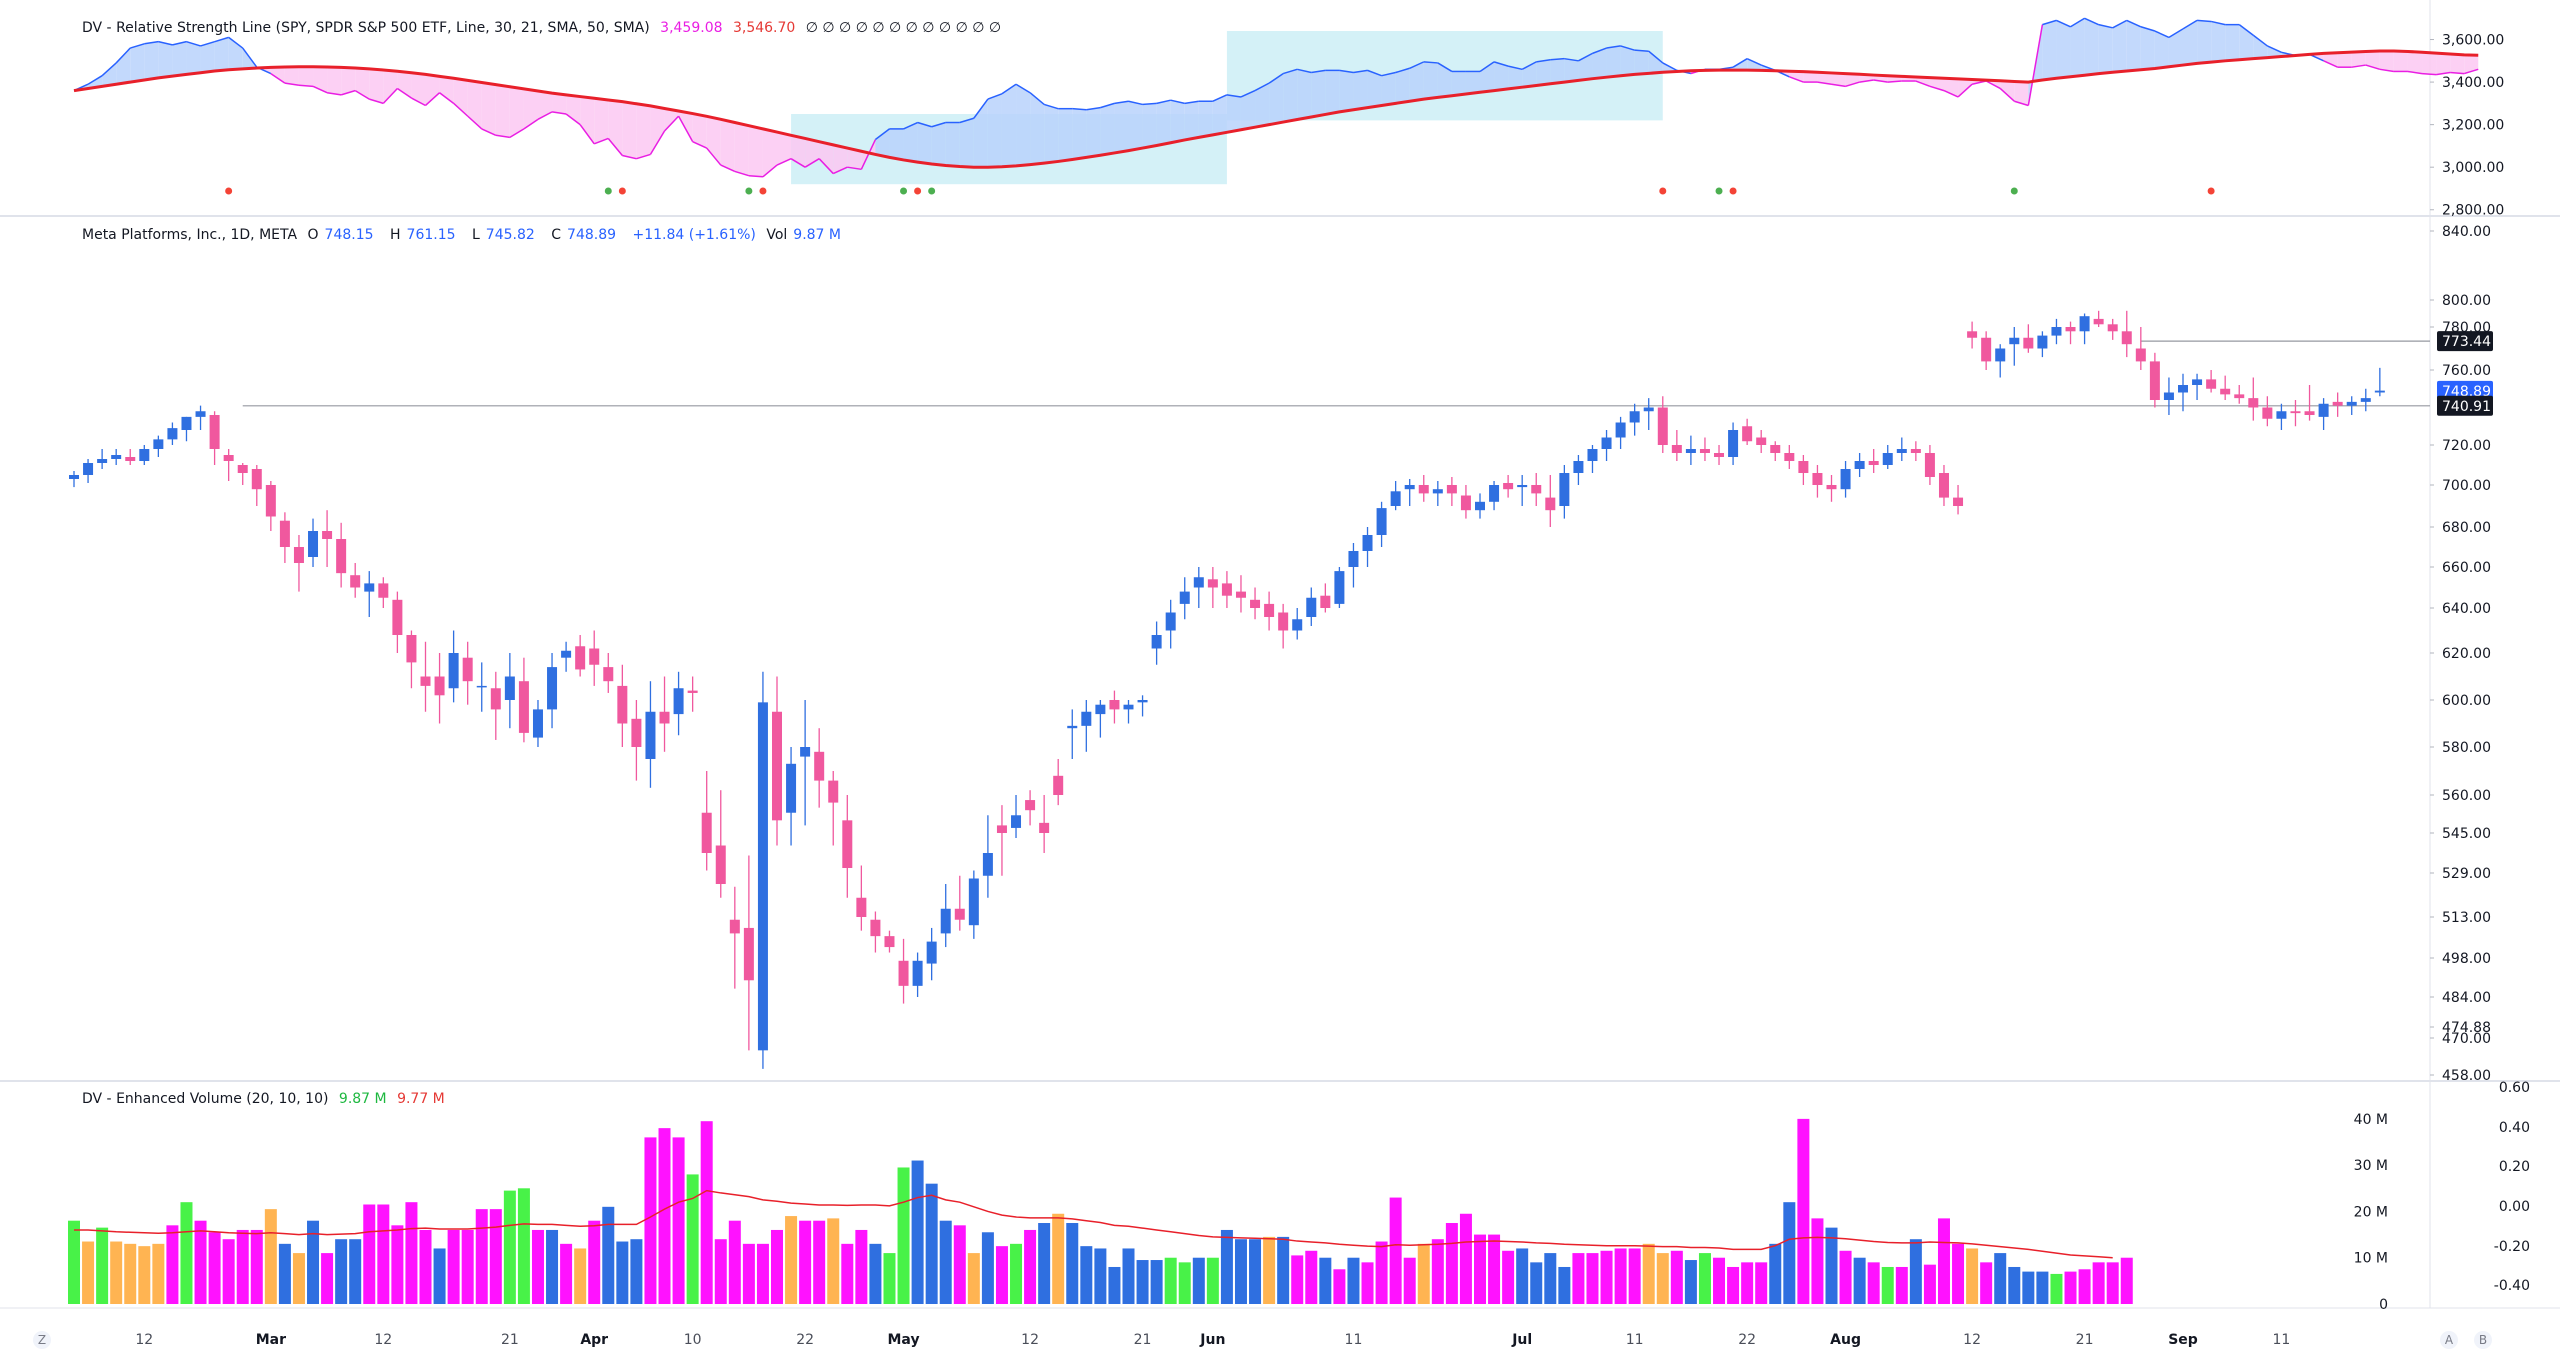 Image resolution: width=2560 pixels, height=1367 pixels. Describe the element at coordinates (2371, 1166) in the screenshot. I see `volume-tick-label: 30 M` at that location.